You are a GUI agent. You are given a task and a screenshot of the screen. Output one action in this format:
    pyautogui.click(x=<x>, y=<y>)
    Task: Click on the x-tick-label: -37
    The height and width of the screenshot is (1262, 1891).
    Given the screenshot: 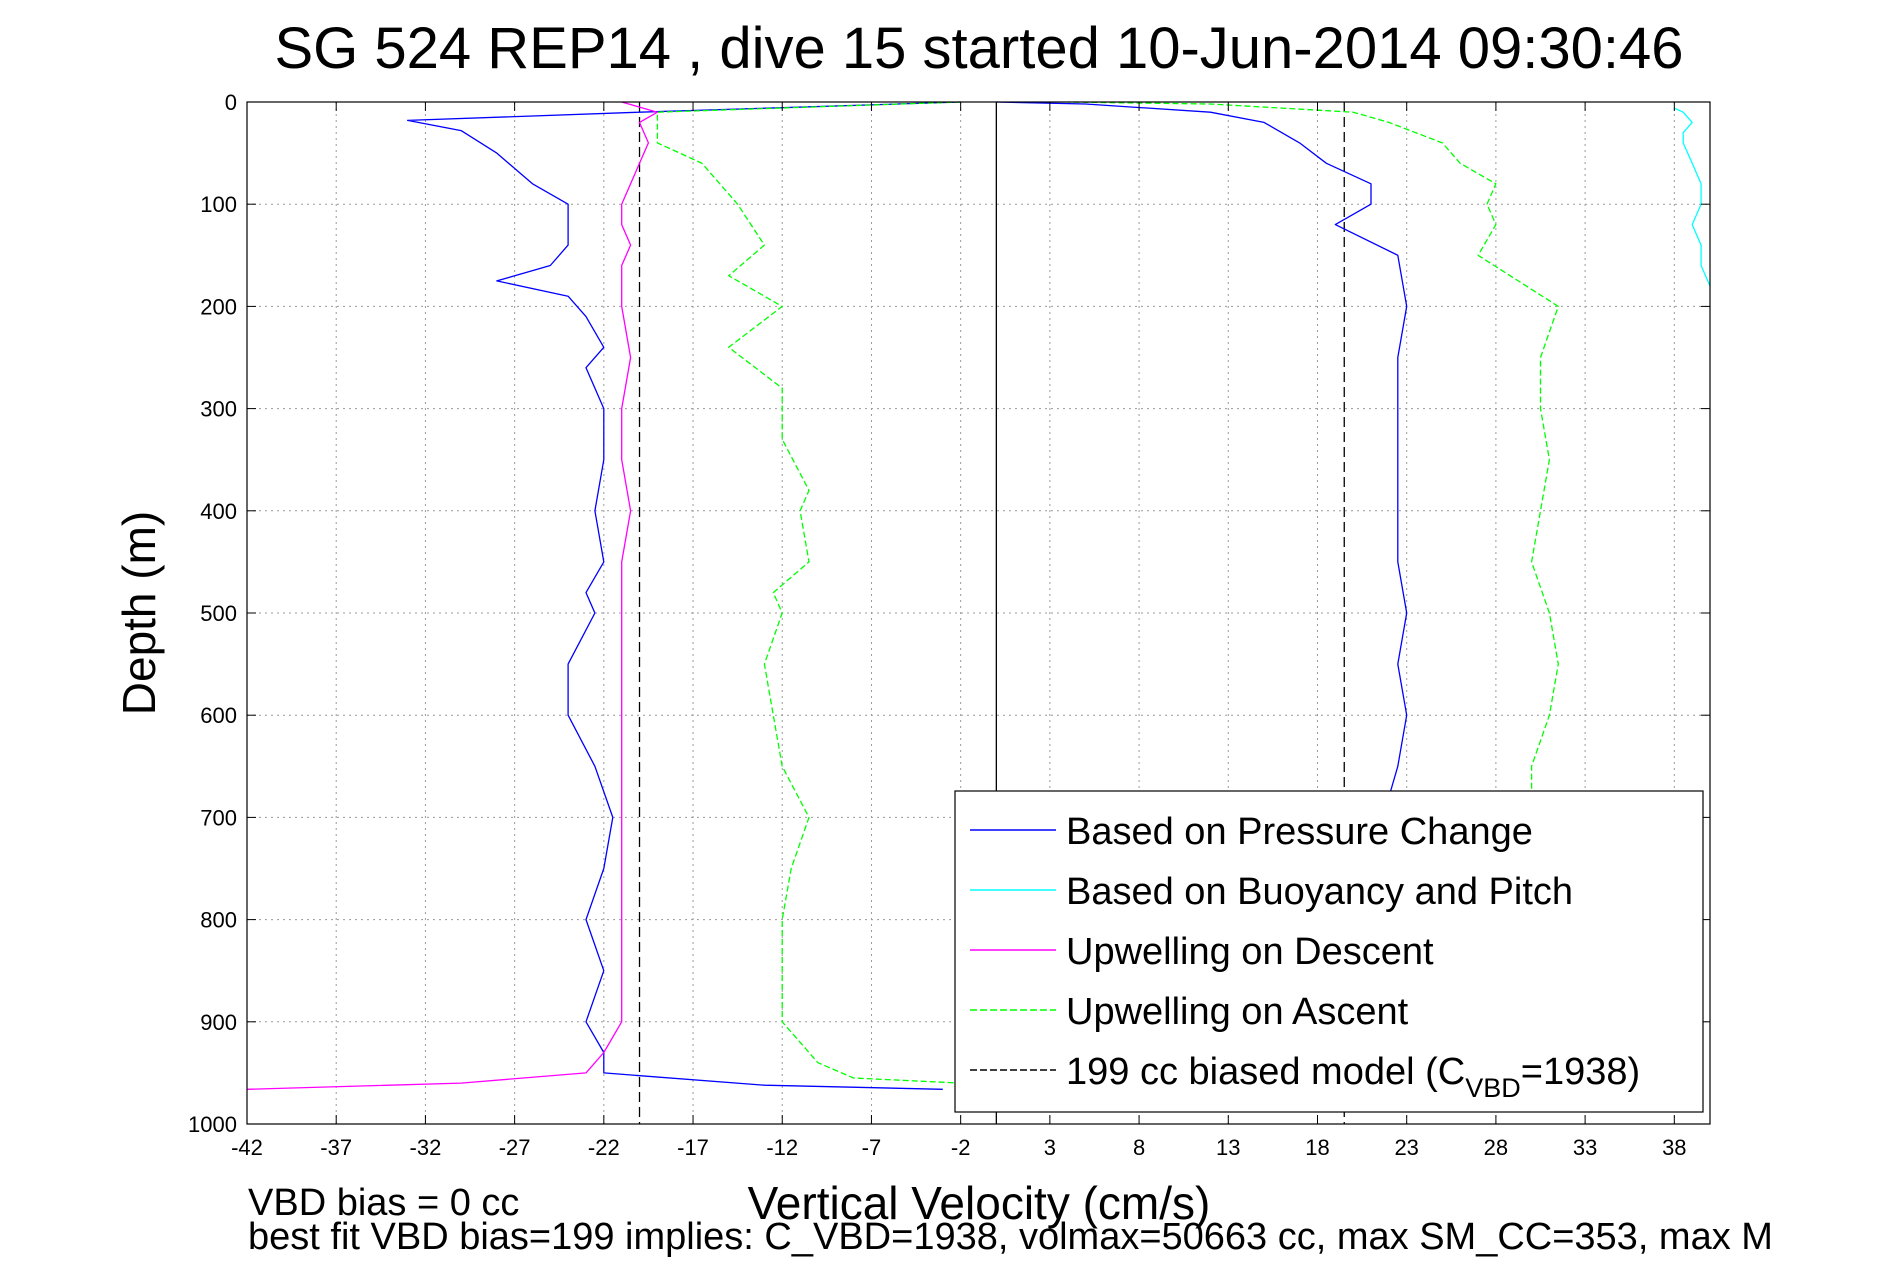 What is the action you would take?
    pyautogui.click(x=336, y=1147)
    